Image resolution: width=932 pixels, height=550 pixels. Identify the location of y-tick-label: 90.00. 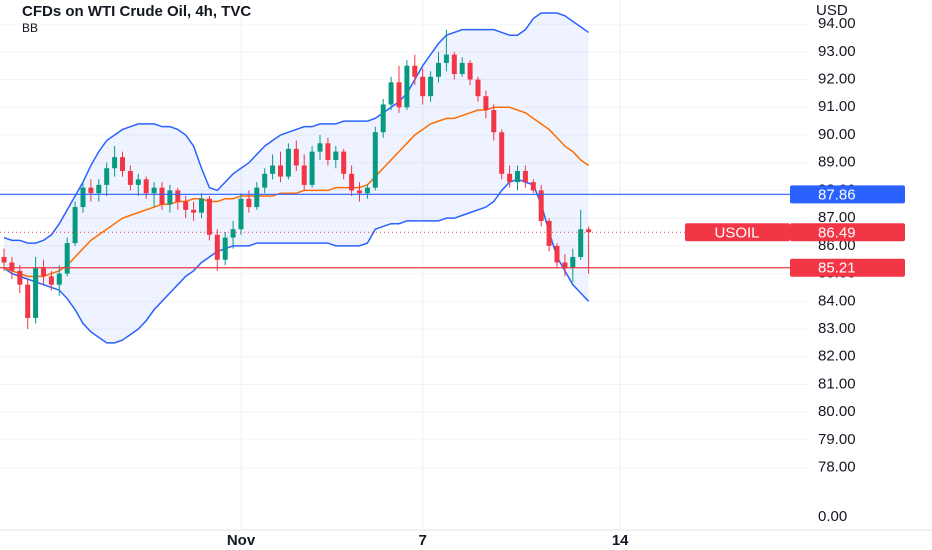
(837, 134).